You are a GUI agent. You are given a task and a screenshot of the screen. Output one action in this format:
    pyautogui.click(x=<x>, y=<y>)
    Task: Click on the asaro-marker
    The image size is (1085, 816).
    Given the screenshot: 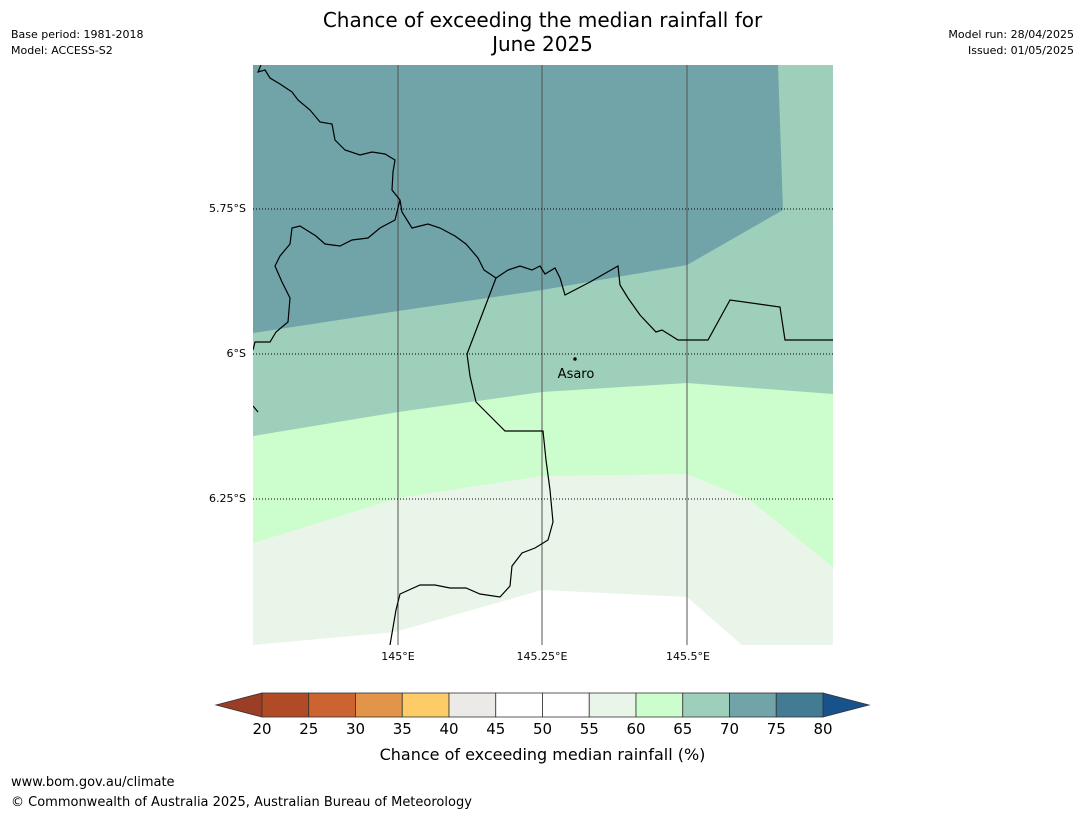 What is the action you would take?
    pyautogui.click(x=575, y=359)
    